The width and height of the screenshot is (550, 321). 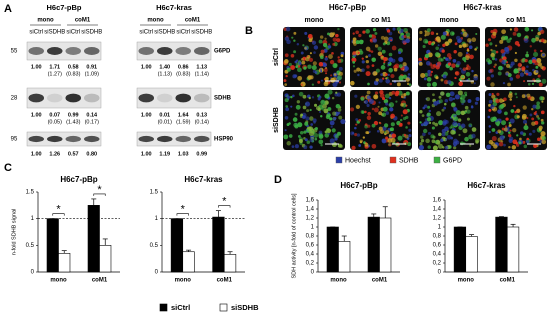 What do you see at coordinates (100, 281) in the screenshot?
I see `x-tick-label: coM1` at bounding box center [100, 281].